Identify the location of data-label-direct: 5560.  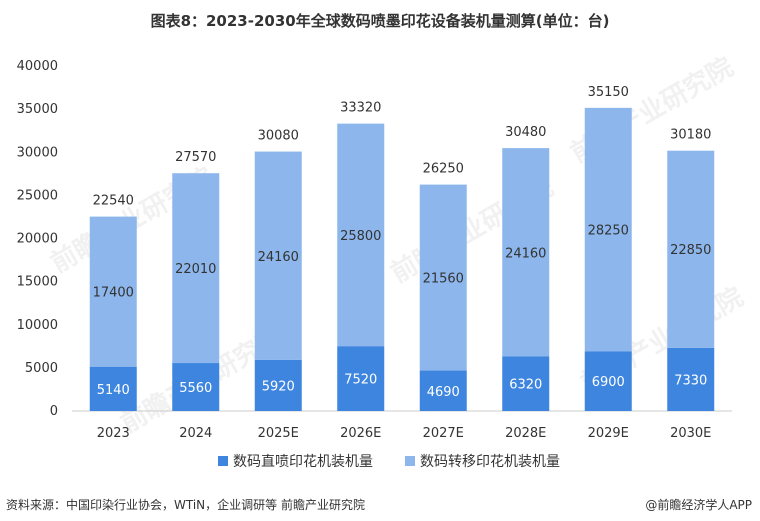
(195, 388).